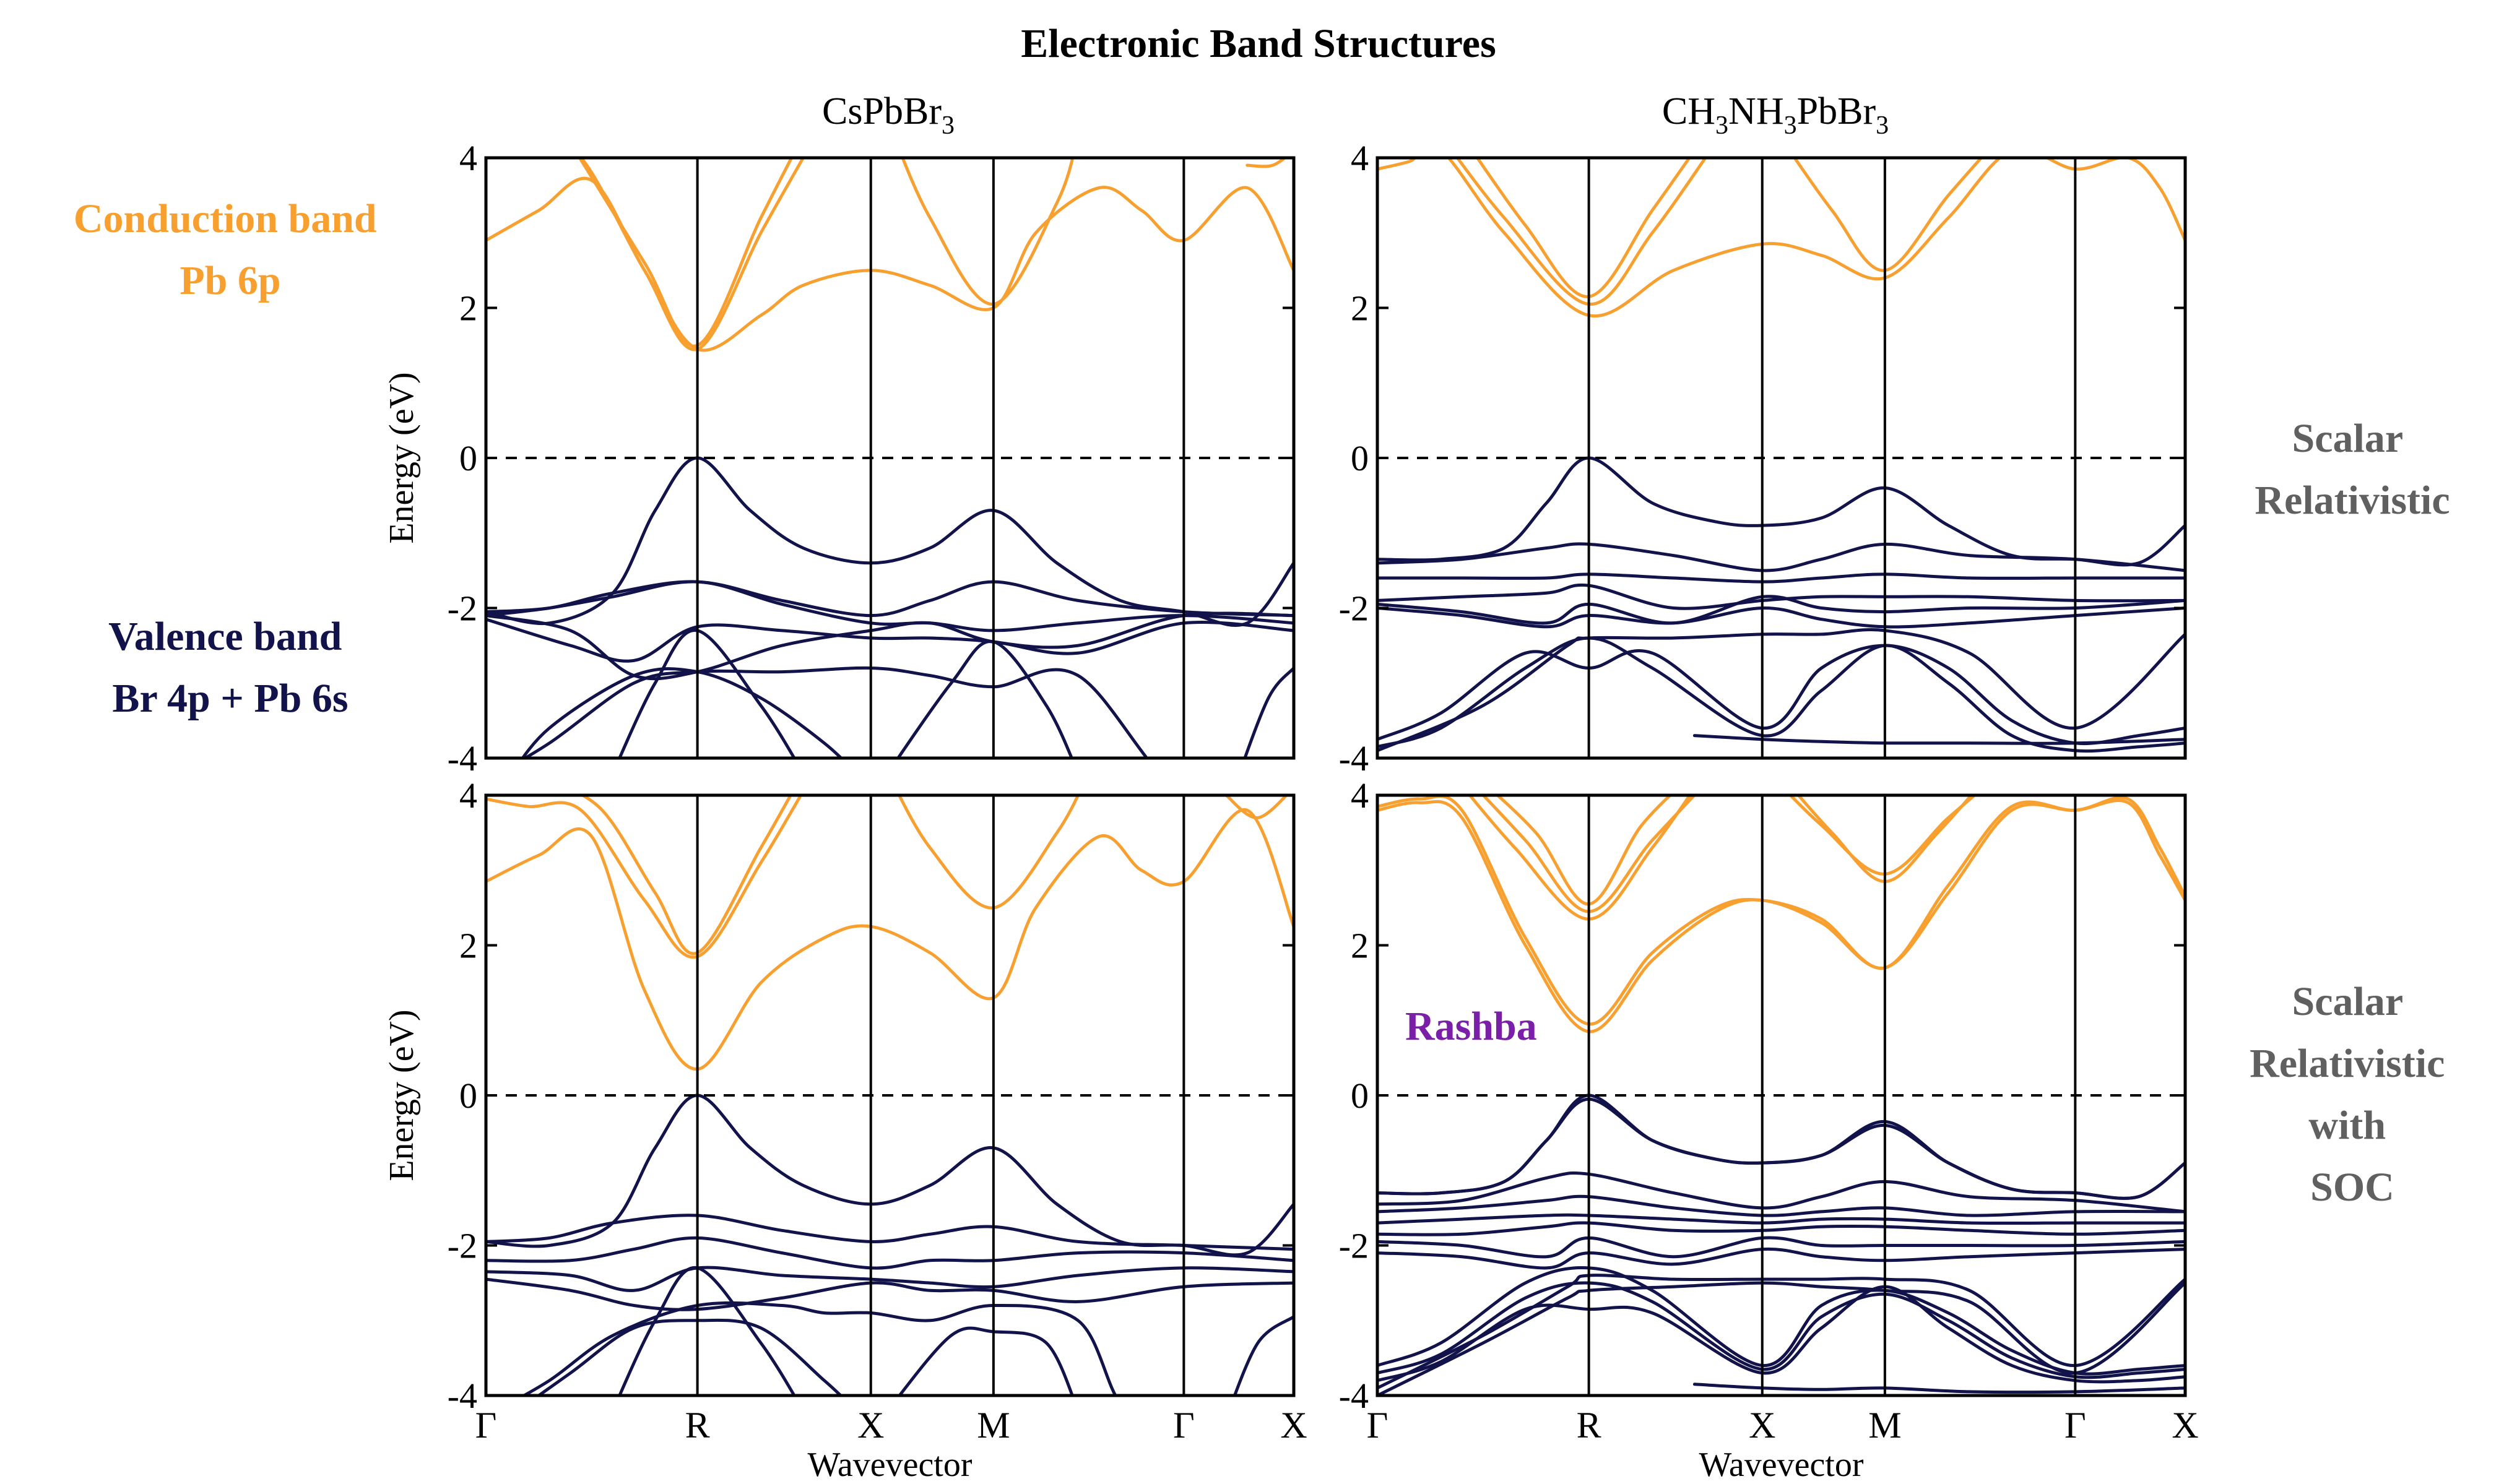 This screenshot has width=2517, height=1484. Describe the element at coordinates (225, 218) in the screenshot. I see `conduction-band-line1: Conduction band` at that location.